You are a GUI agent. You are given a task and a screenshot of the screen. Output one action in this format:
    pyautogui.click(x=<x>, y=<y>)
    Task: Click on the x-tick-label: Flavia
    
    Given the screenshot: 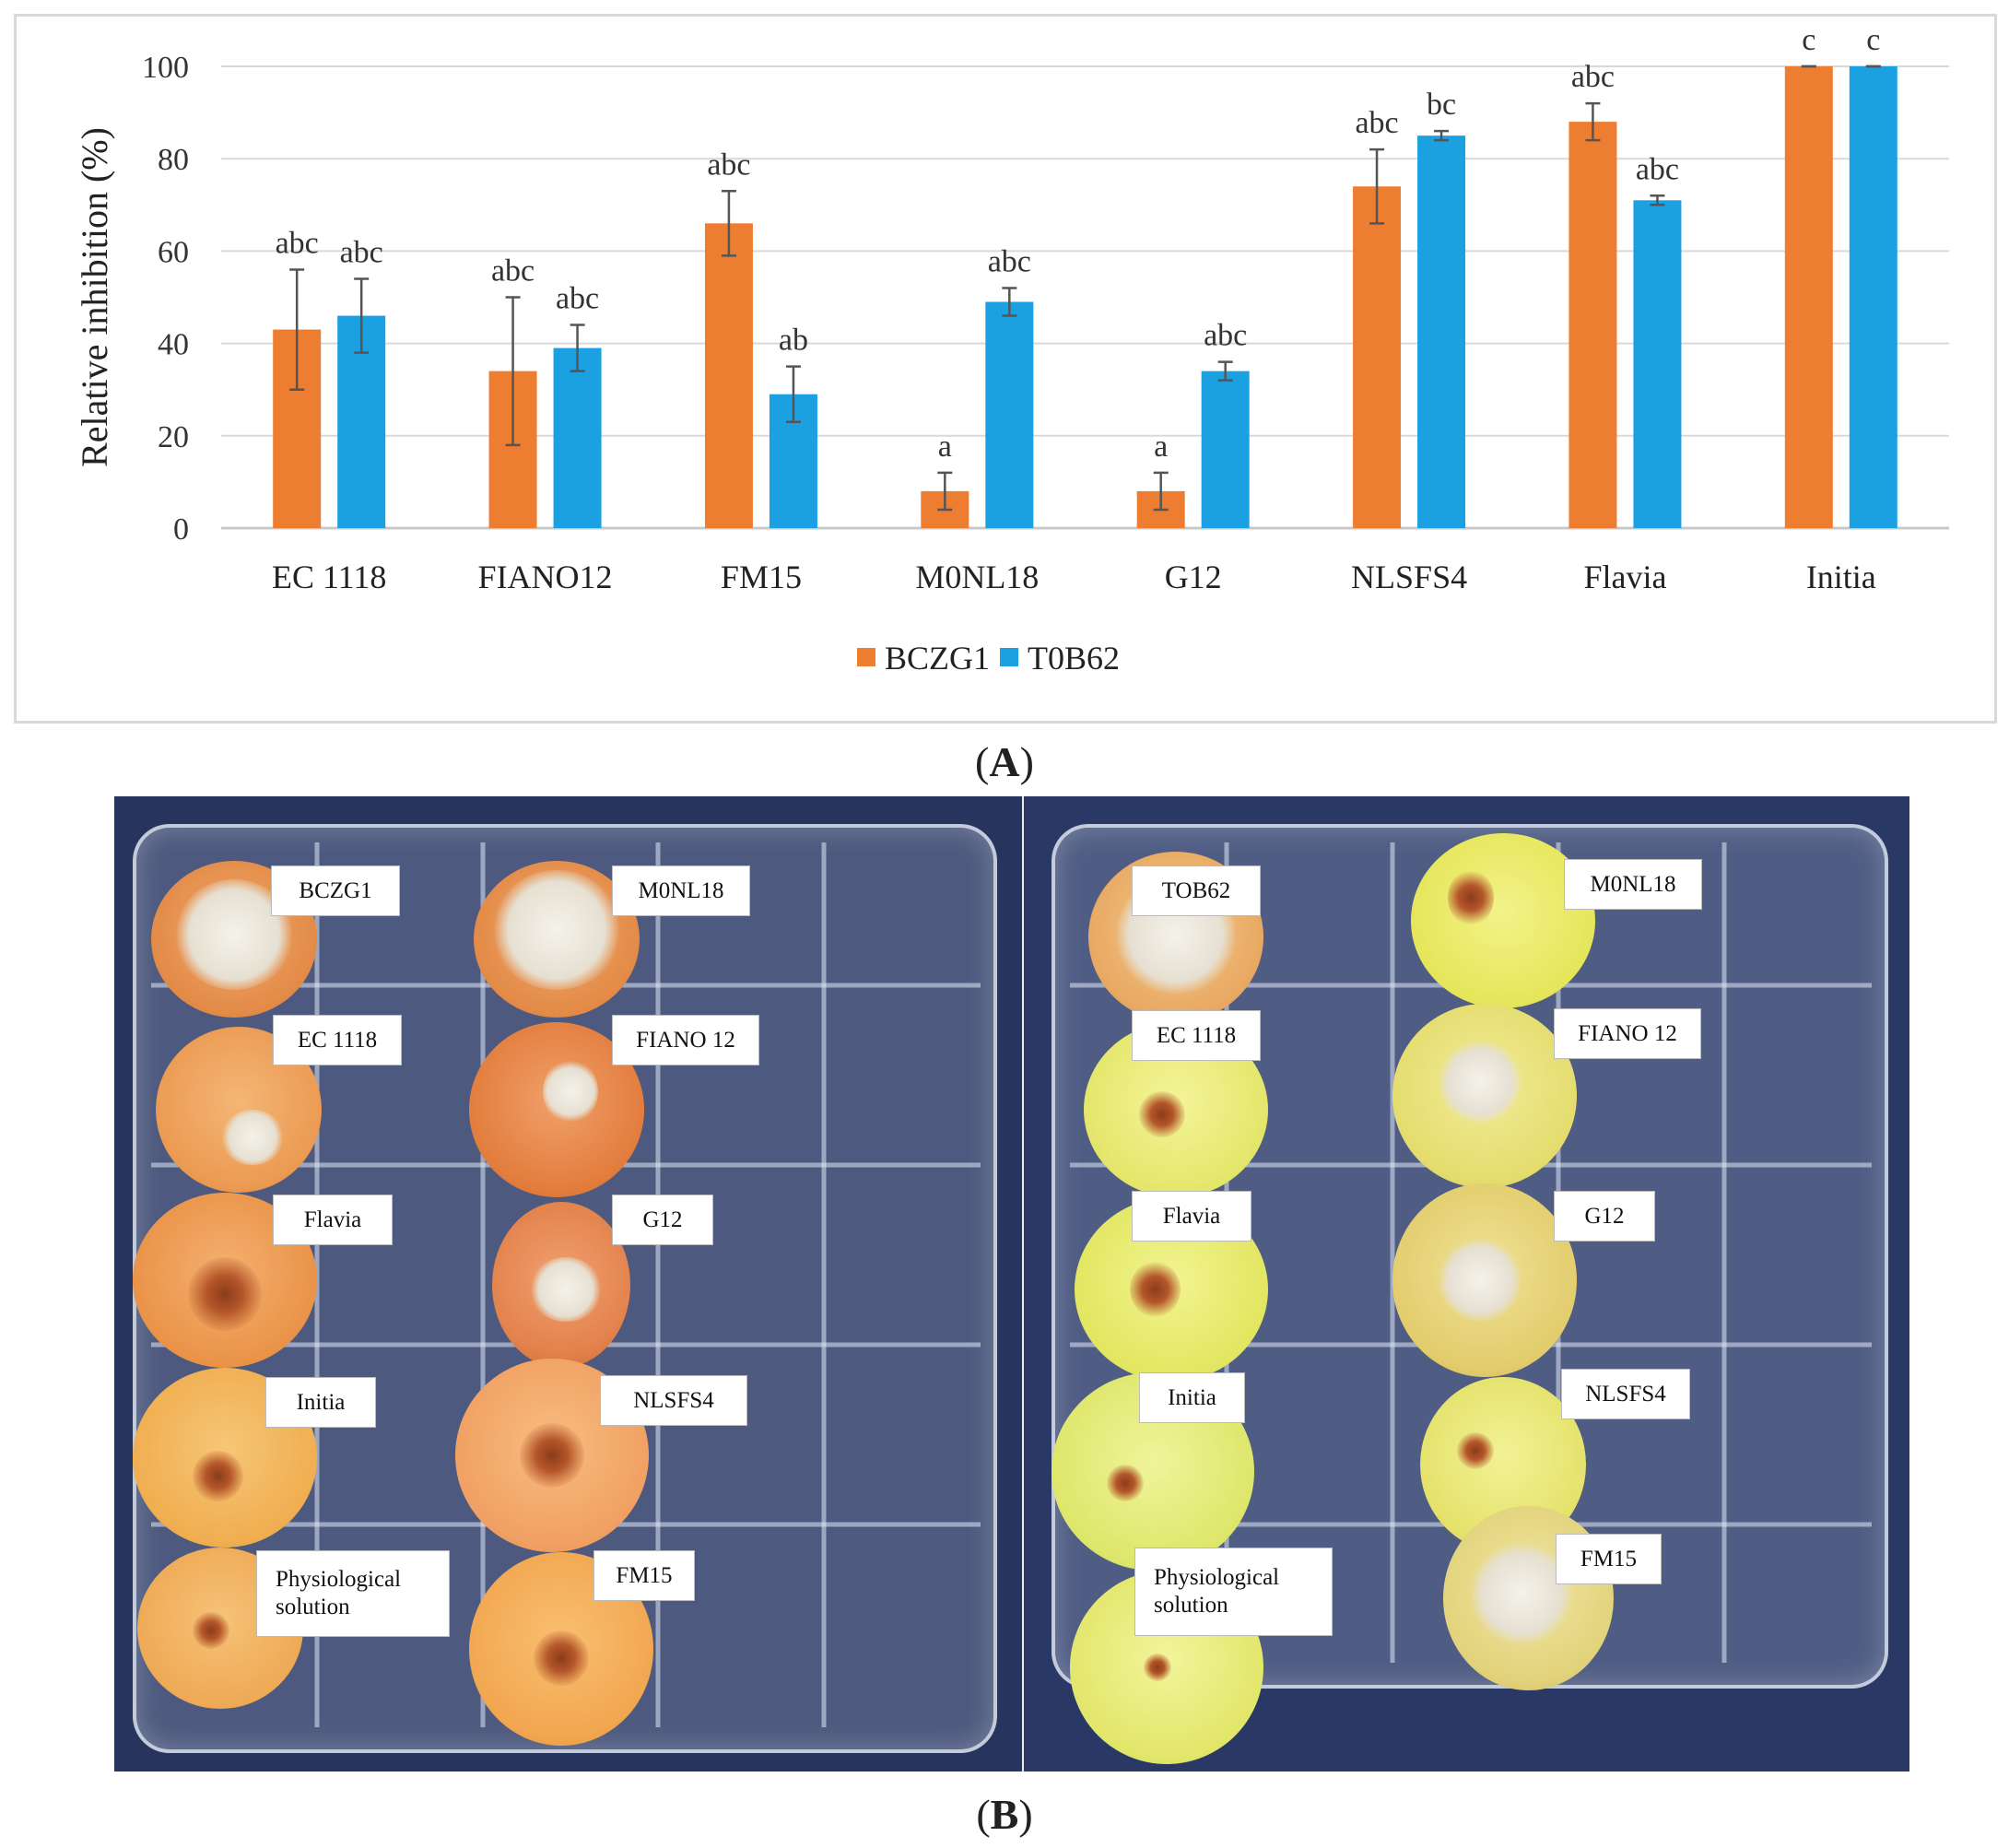 What is the action you would take?
    pyautogui.click(x=1624, y=577)
    